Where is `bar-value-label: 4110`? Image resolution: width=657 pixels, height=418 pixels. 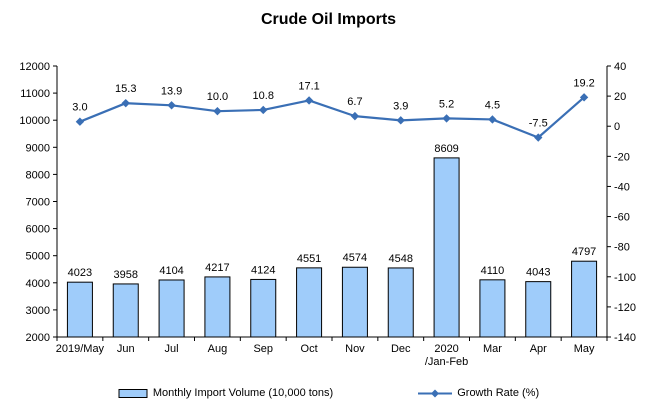
bar-value-label: 4110 is located at coordinates (493, 271).